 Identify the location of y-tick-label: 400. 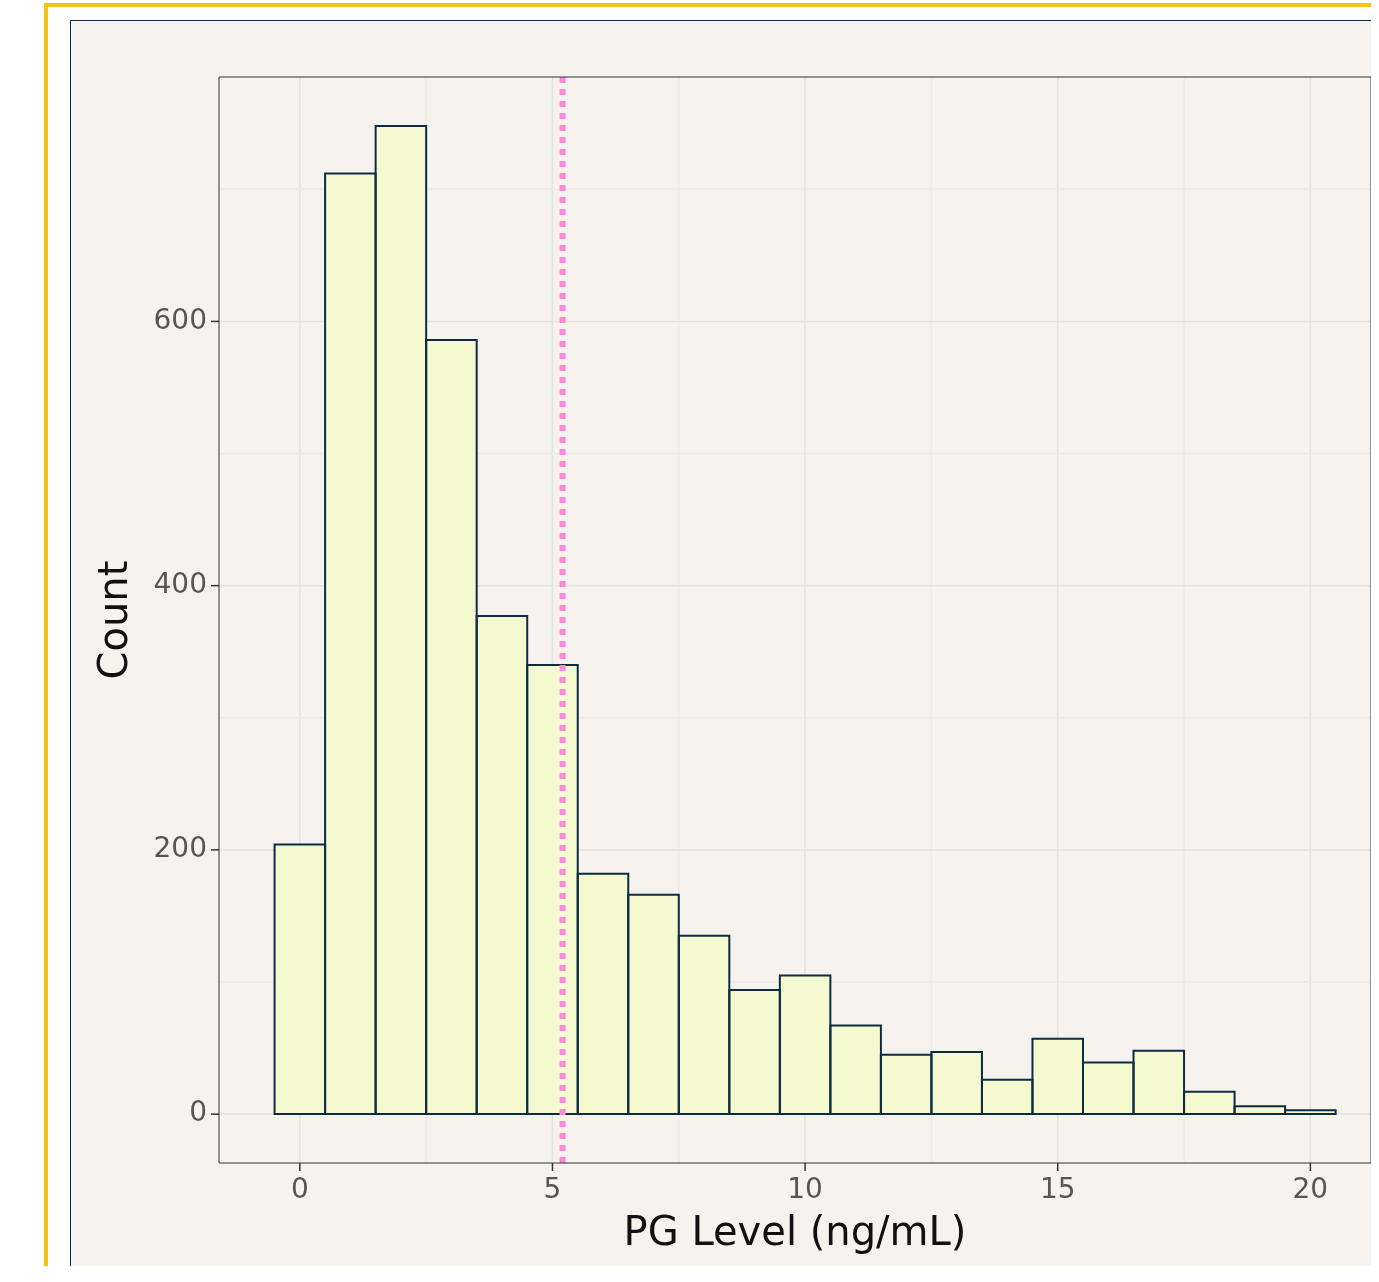
(180, 583).